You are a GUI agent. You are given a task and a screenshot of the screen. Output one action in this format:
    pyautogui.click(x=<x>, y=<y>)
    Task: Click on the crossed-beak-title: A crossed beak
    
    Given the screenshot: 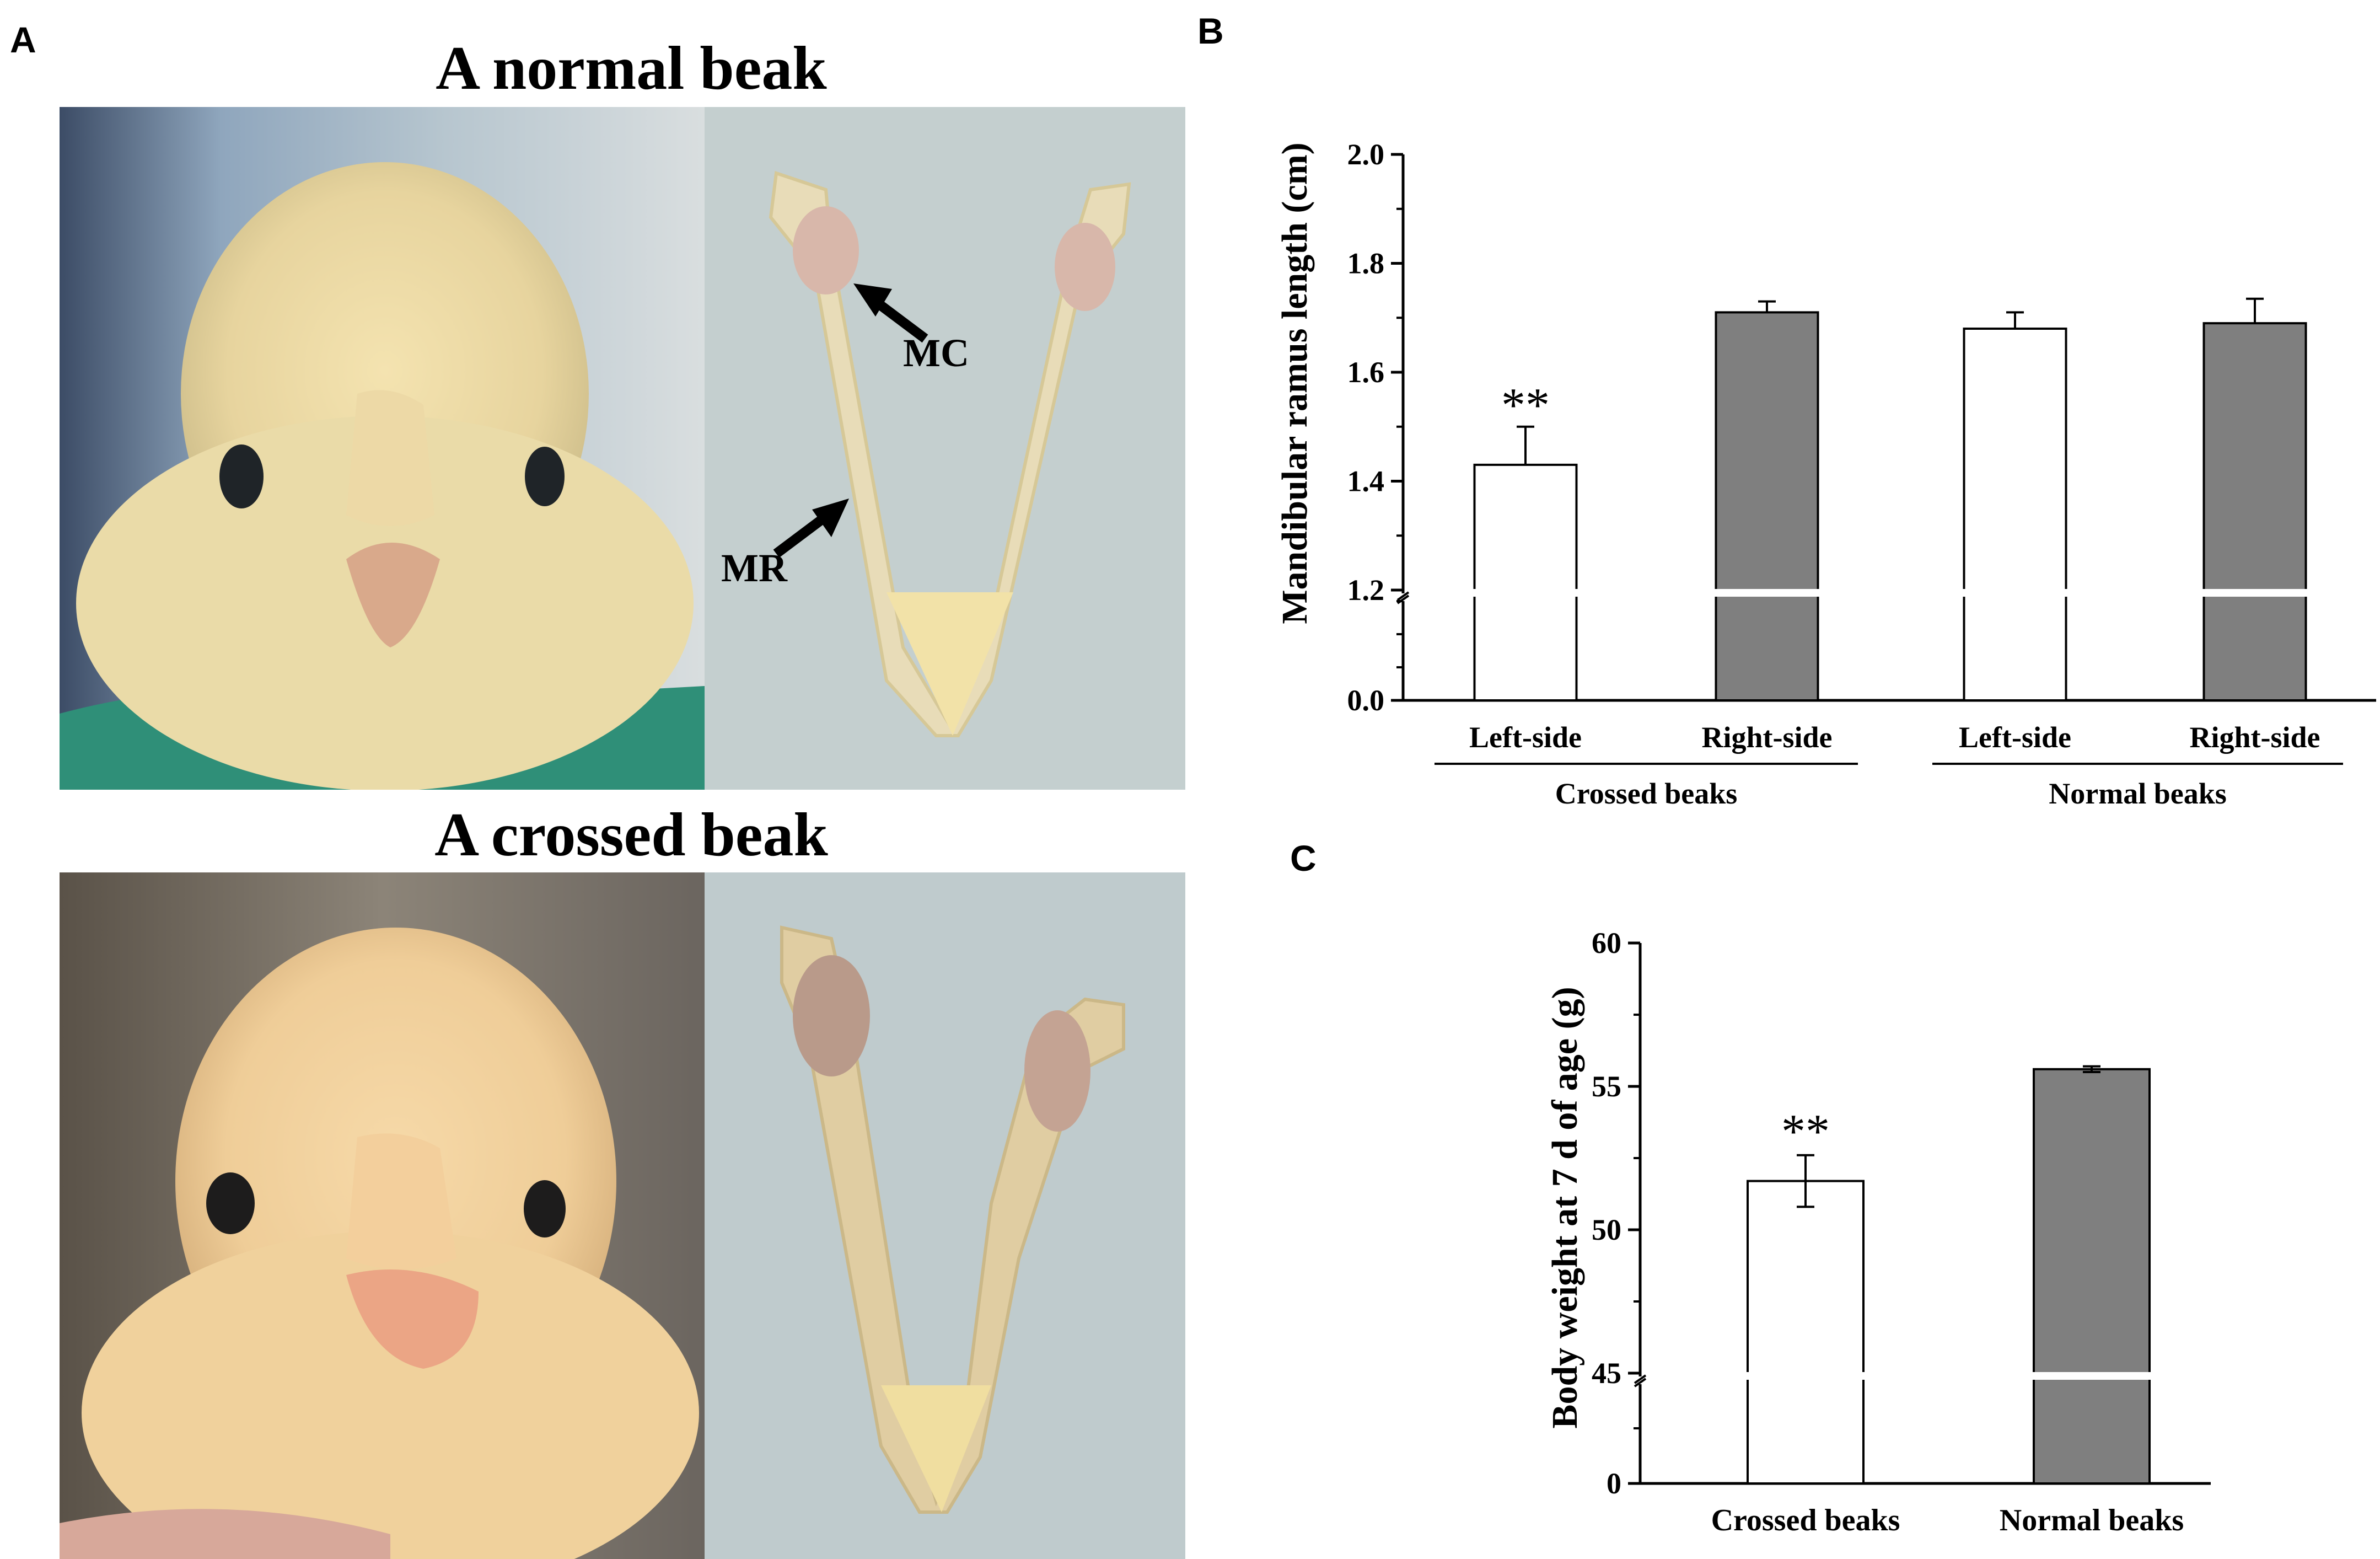 What is the action you would take?
    pyautogui.click(x=631, y=835)
    